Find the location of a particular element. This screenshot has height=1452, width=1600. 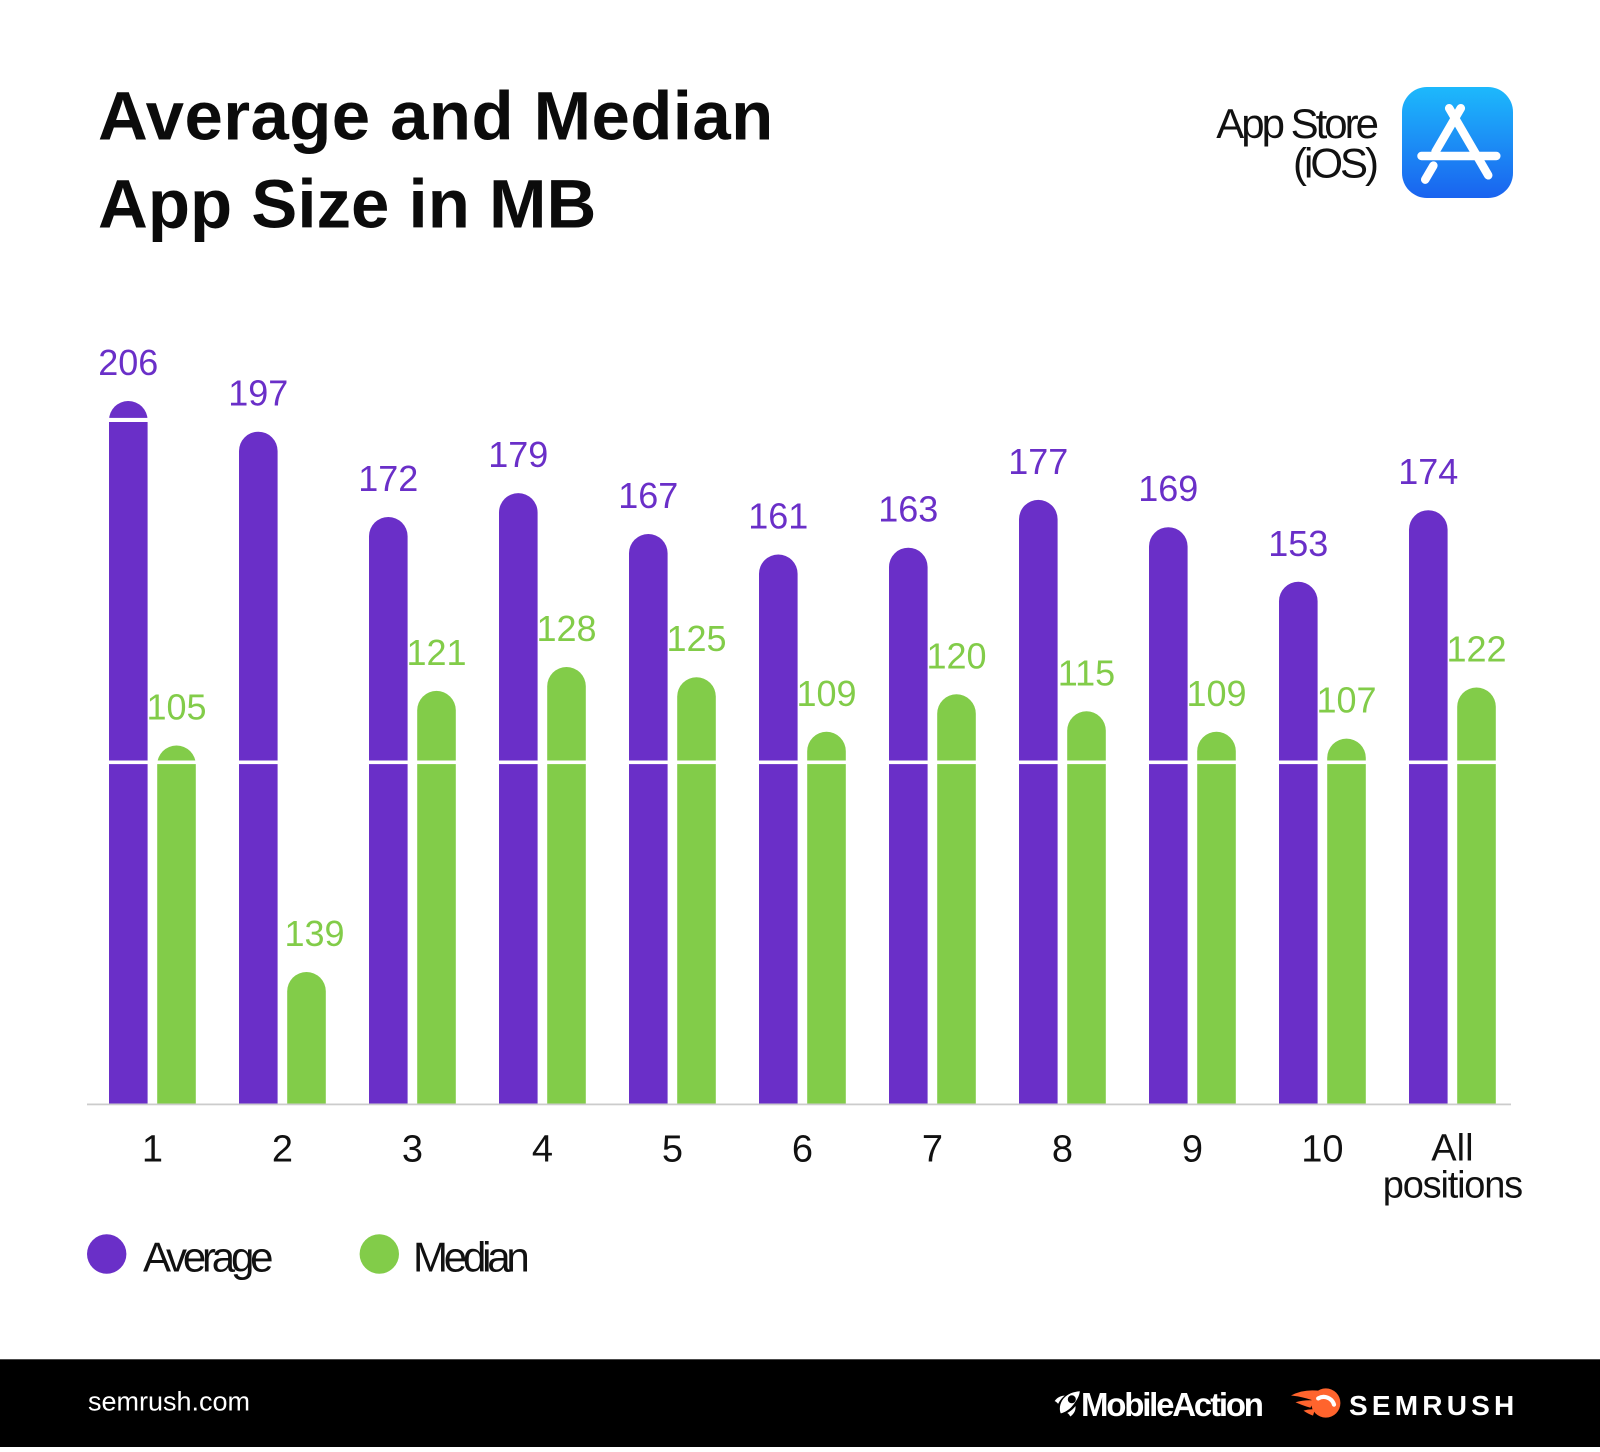

svg-text: semrush.com is located at coordinates (169, 1402).